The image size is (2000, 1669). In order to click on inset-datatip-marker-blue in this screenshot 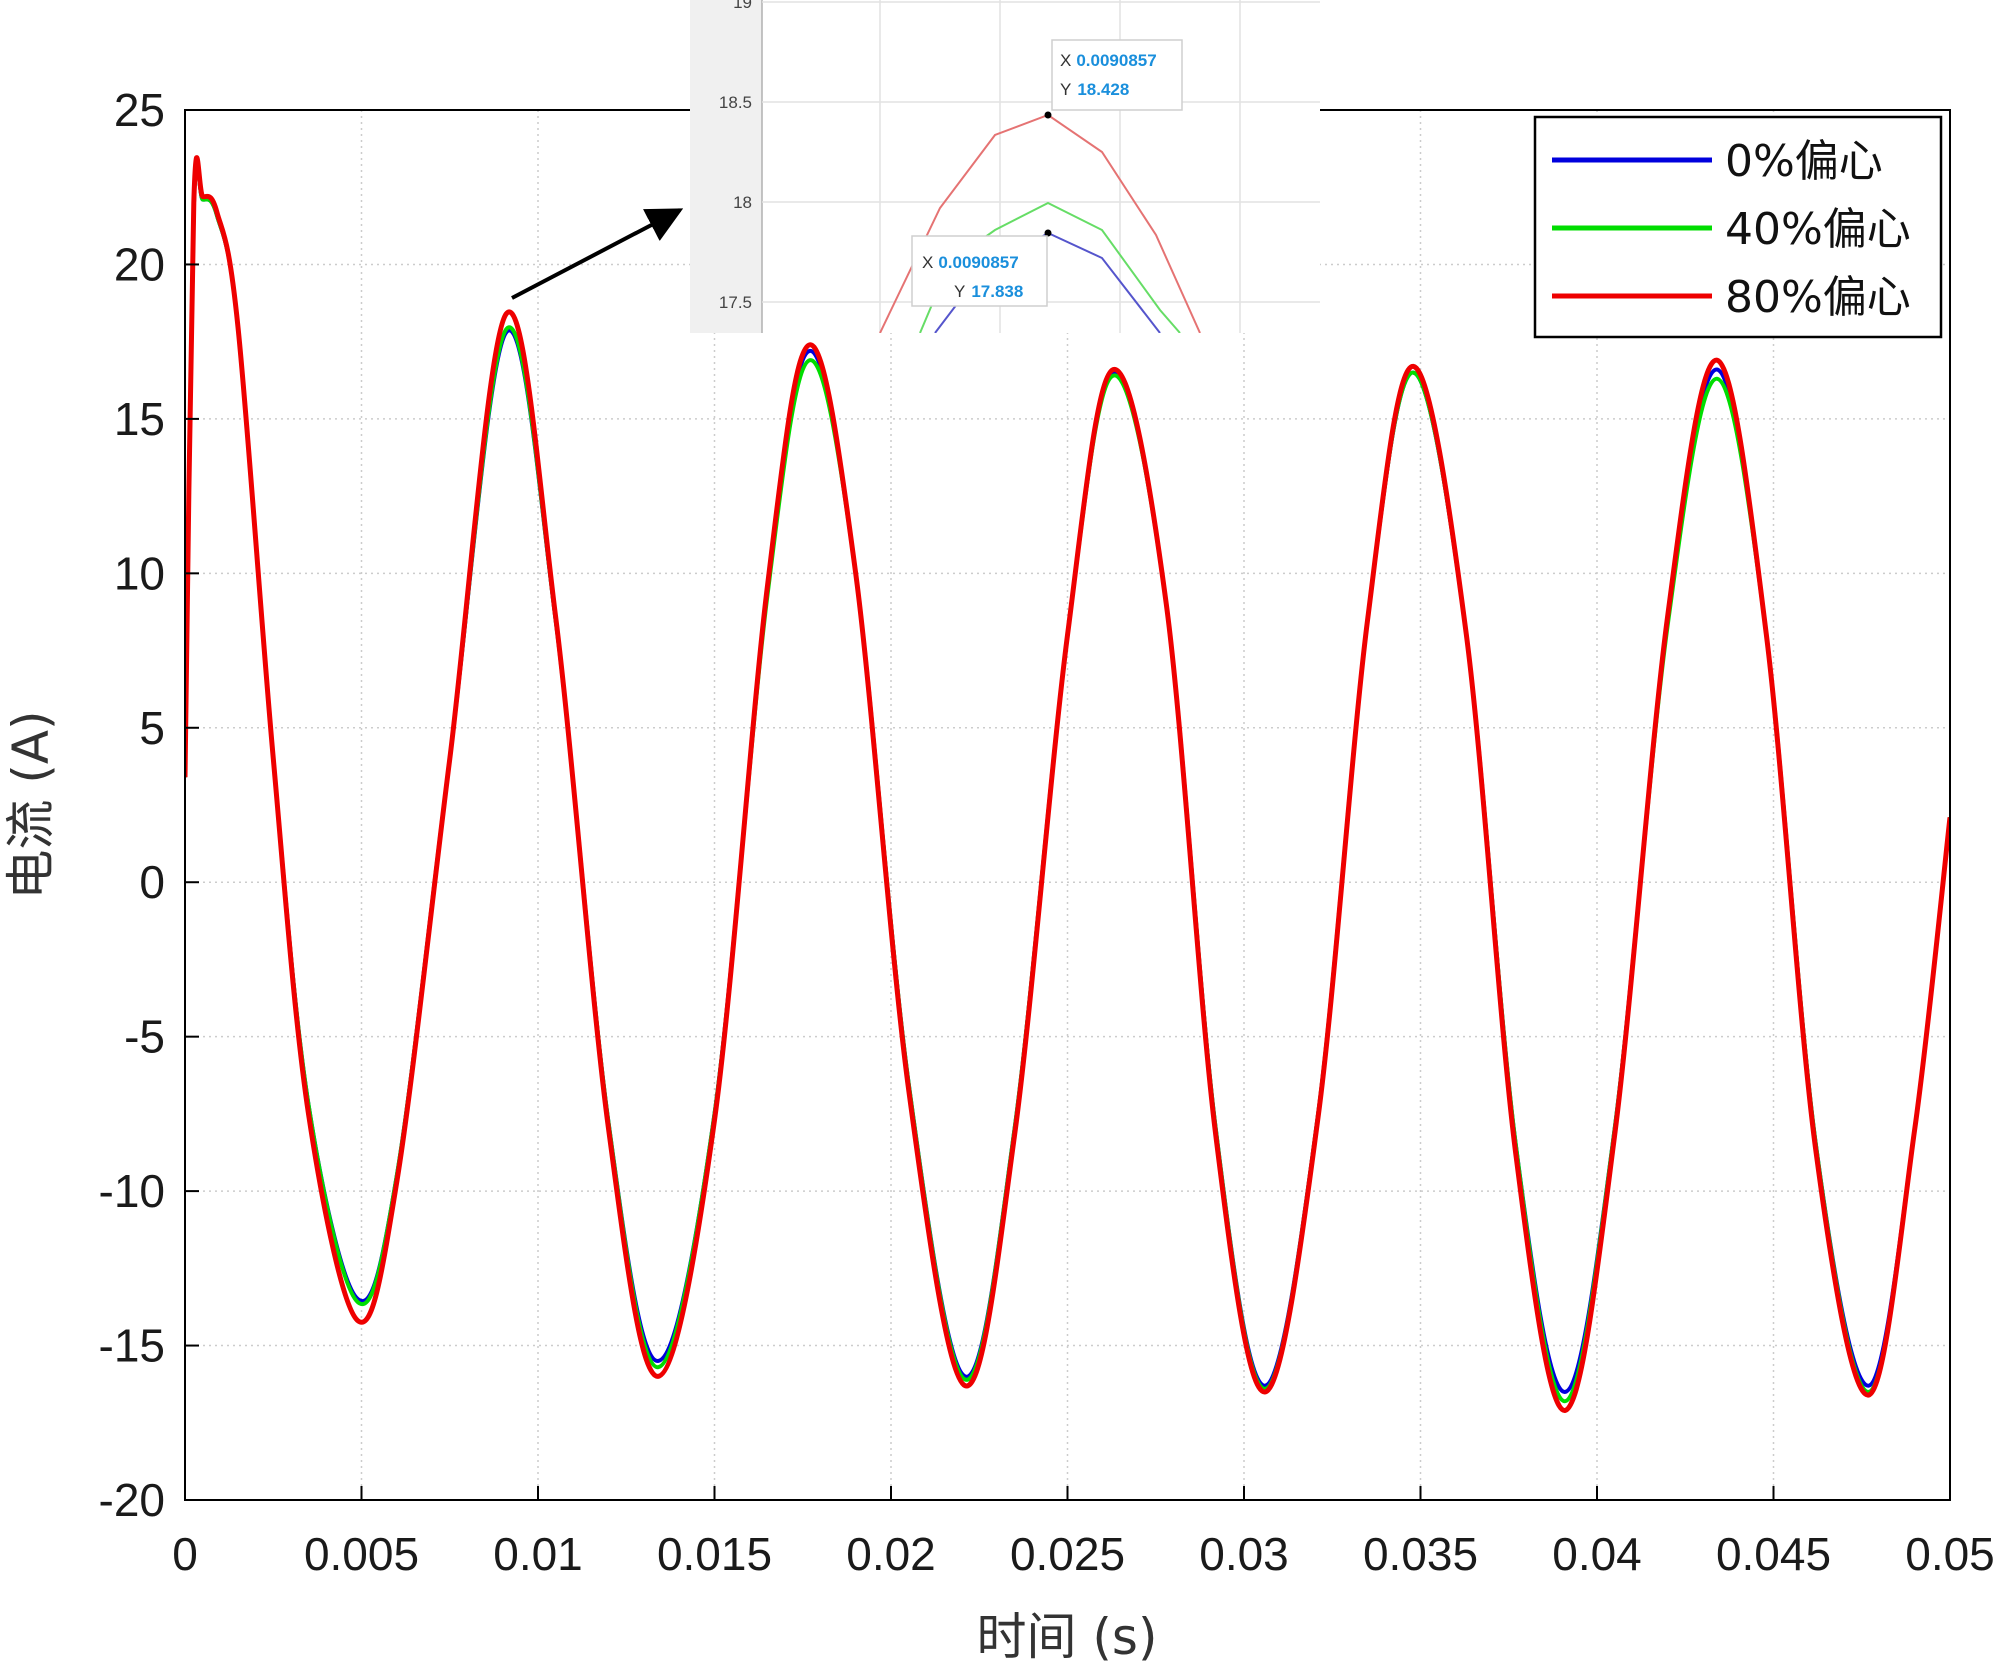, I will do `click(1048, 233)`.